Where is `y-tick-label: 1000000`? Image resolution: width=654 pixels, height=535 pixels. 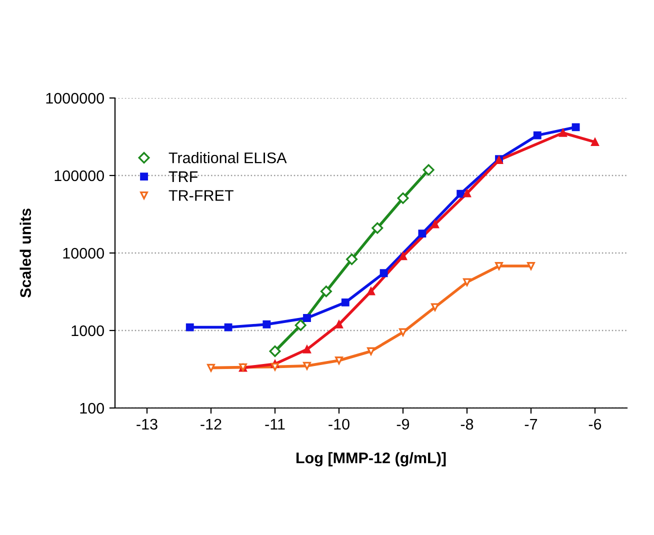 y-tick-label: 1000000 is located at coordinates (75, 98).